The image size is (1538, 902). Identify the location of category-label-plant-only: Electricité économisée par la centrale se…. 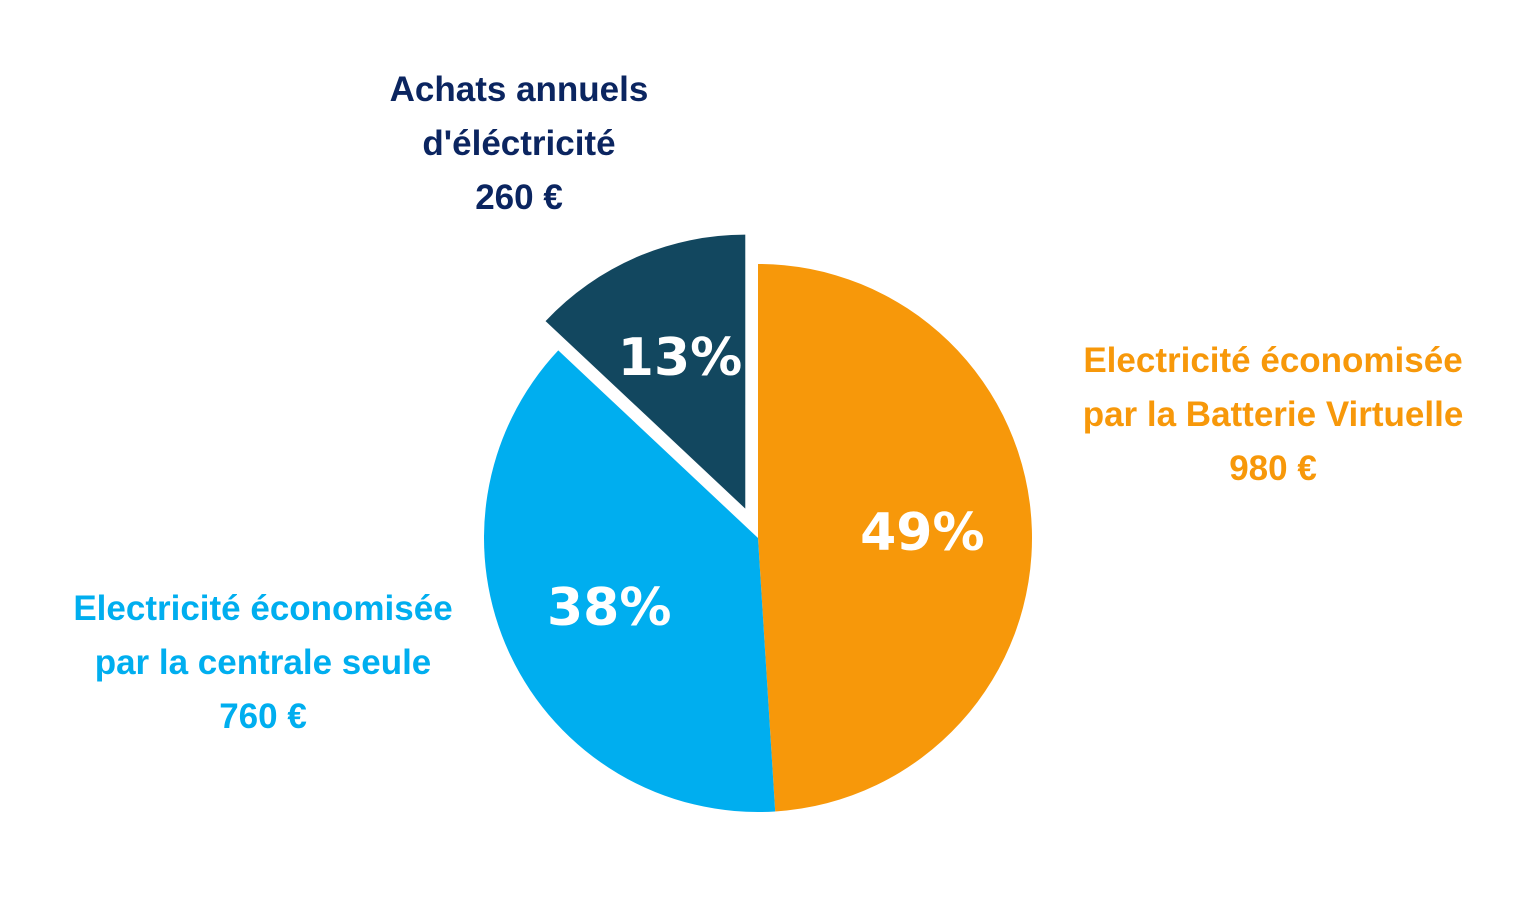
(262, 662).